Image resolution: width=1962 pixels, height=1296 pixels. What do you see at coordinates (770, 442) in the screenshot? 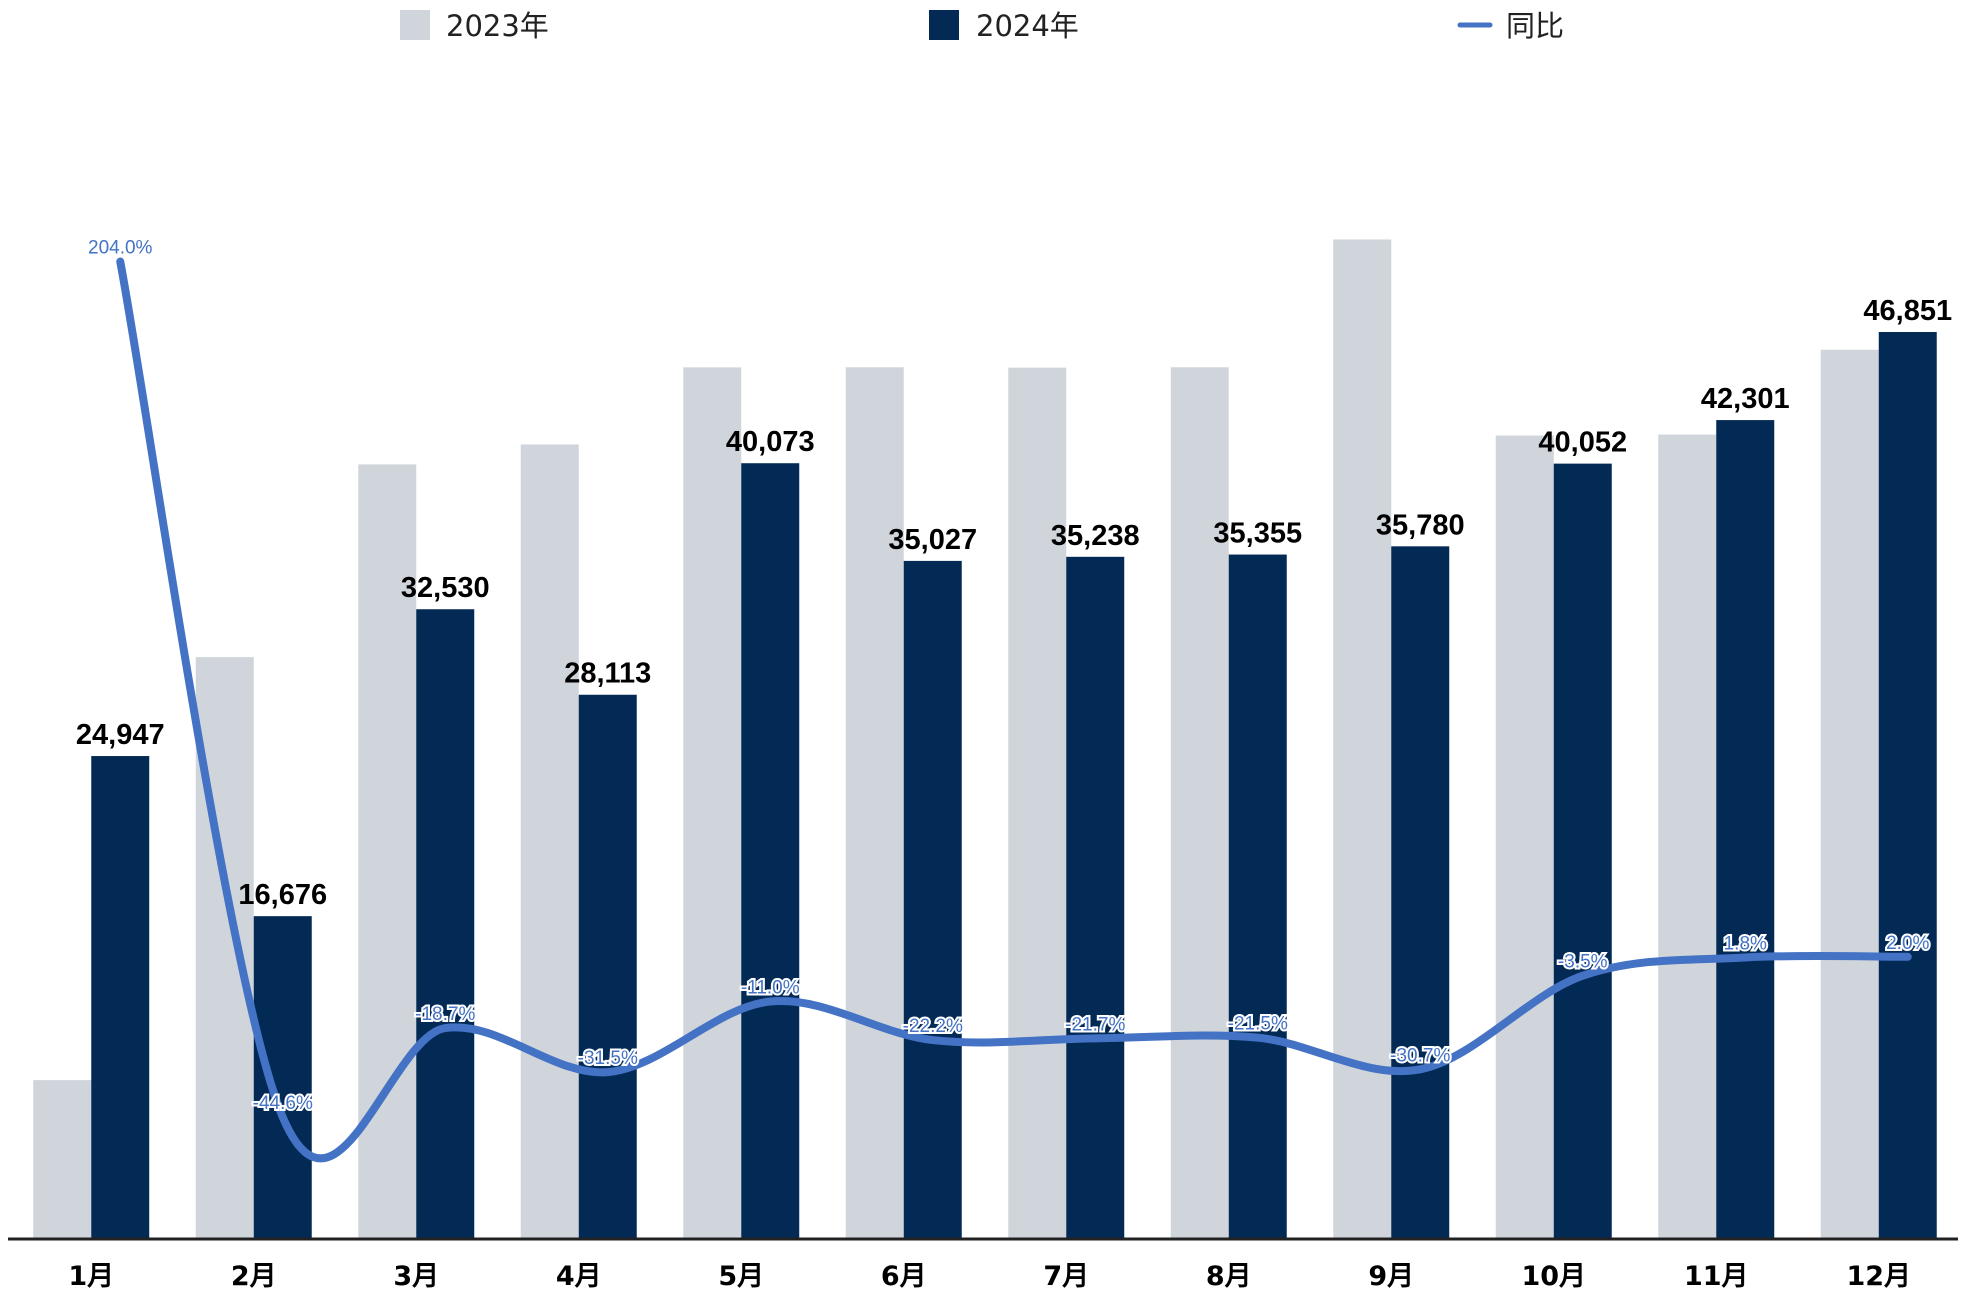
I see `bar-2024-value-label: 40,073` at bounding box center [770, 442].